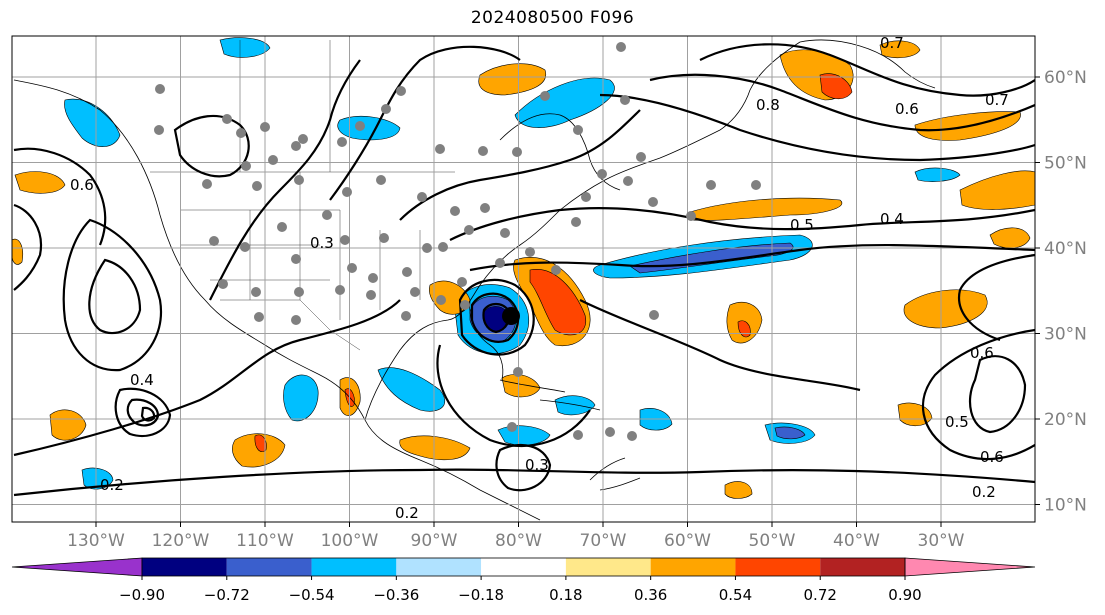 The width and height of the screenshot is (1105, 615). Describe the element at coordinates (245, 47) in the screenshot. I see `fill-pacific-nw-negative` at that location.